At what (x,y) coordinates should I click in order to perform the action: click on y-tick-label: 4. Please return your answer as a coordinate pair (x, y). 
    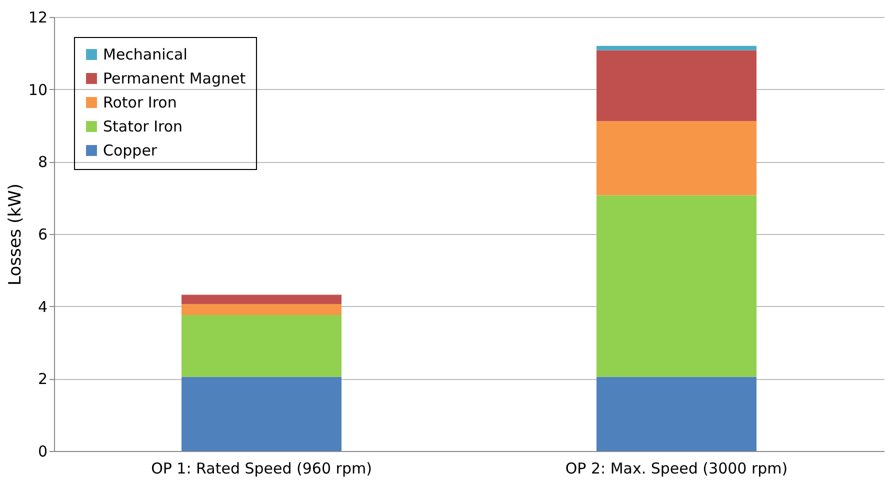
    Looking at the image, I should click on (43, 307).